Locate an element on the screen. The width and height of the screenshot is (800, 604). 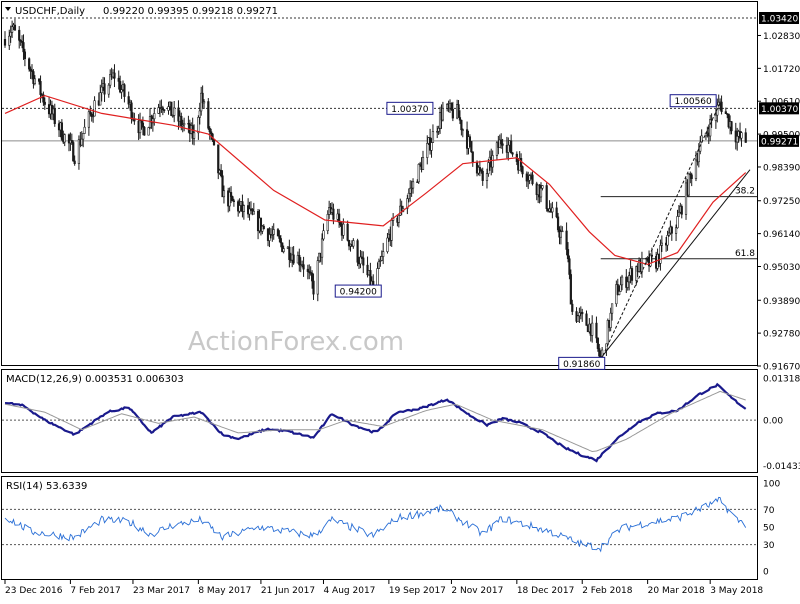
price-box-bg is located at coordinates (779, 108).